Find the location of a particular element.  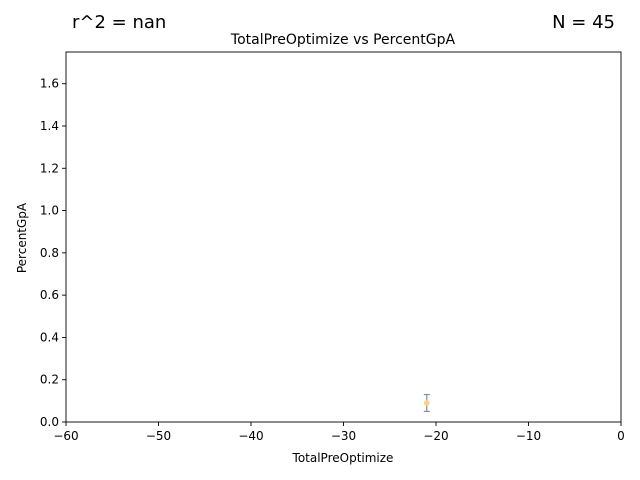

y-tick-label: 0.2 is located at coordinates (49, 380).